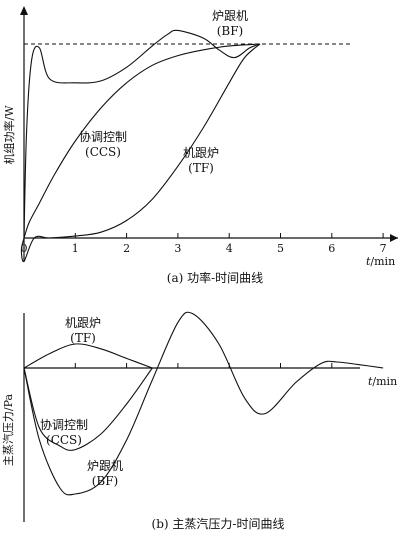 The width and height of the screenshot is (412, 538). Describe the element at coordinates (24, 248) in the screenshot. I see `x-tick-label: 0` at that location.